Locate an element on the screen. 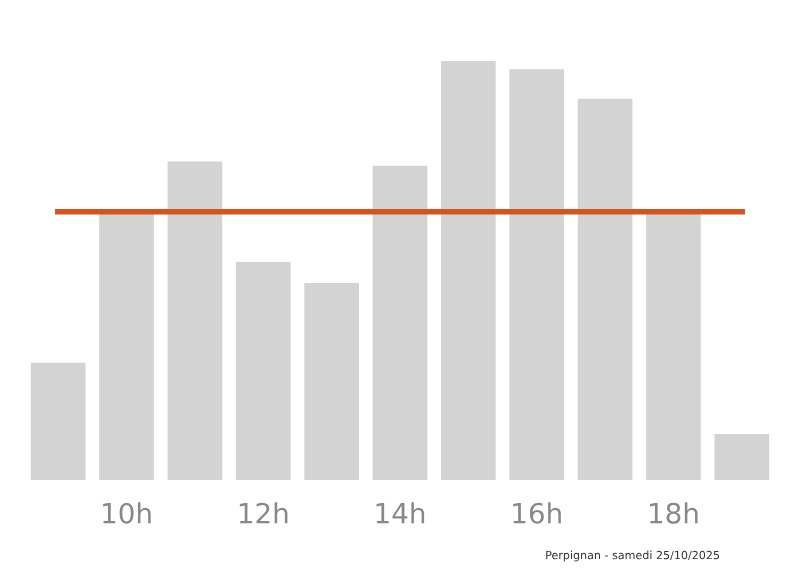 This screenshot has width=800, height=572. x-tick-label: 18h is located at coordinates (674, 513).